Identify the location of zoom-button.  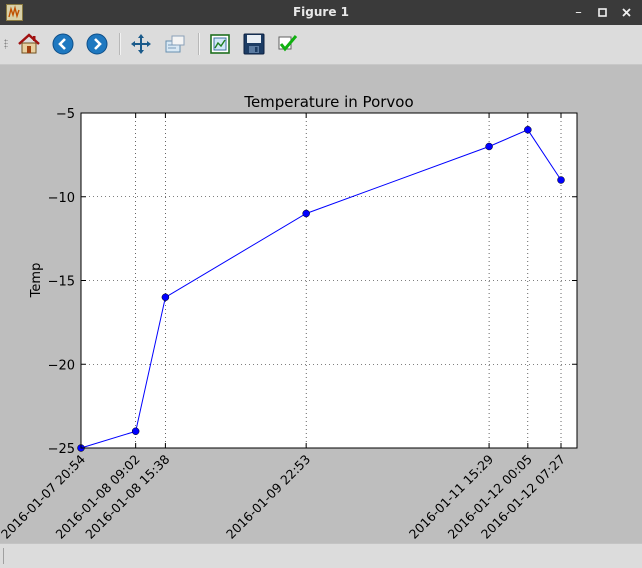
(175, 44).